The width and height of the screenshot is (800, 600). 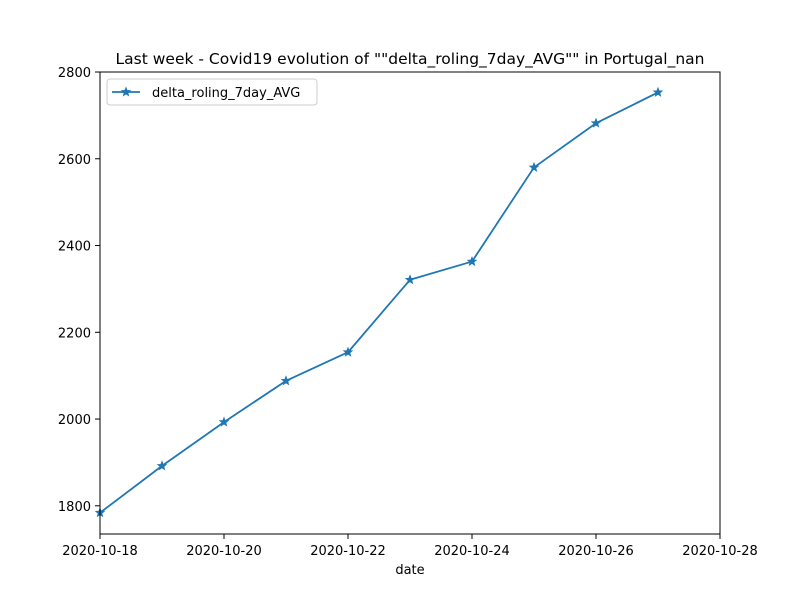 I want to click on x-tick-label: 2020-10-26, so click(x=596, y=551).